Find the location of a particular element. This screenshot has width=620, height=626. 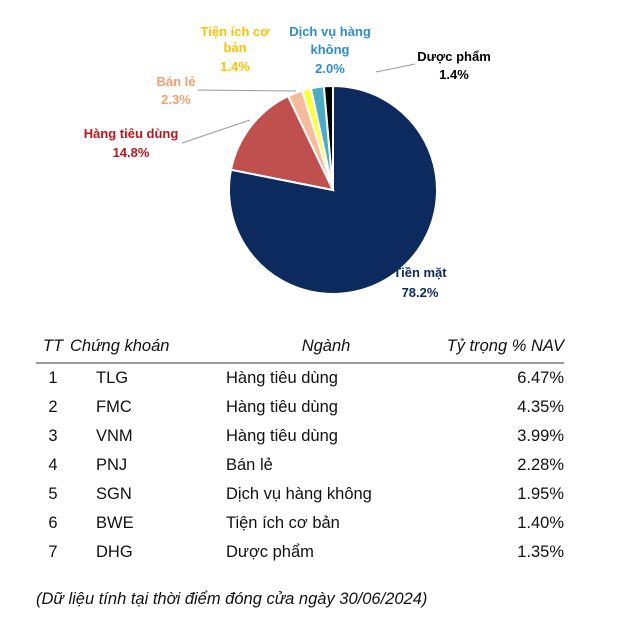

row-sector: Bán lẻ is located at coordinates (249, 465).